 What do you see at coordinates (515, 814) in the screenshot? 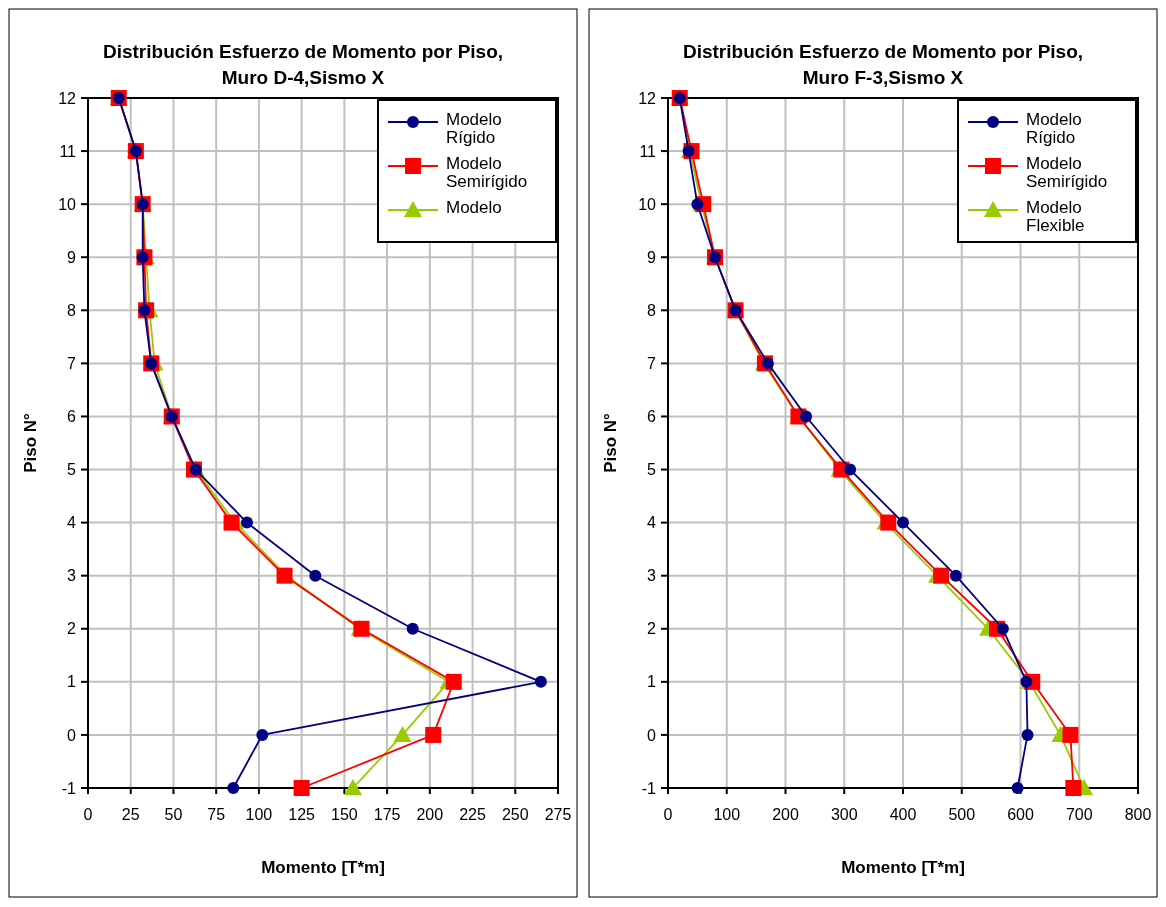
I see `x-tick-label: 250` at bounding box center [515, 814].